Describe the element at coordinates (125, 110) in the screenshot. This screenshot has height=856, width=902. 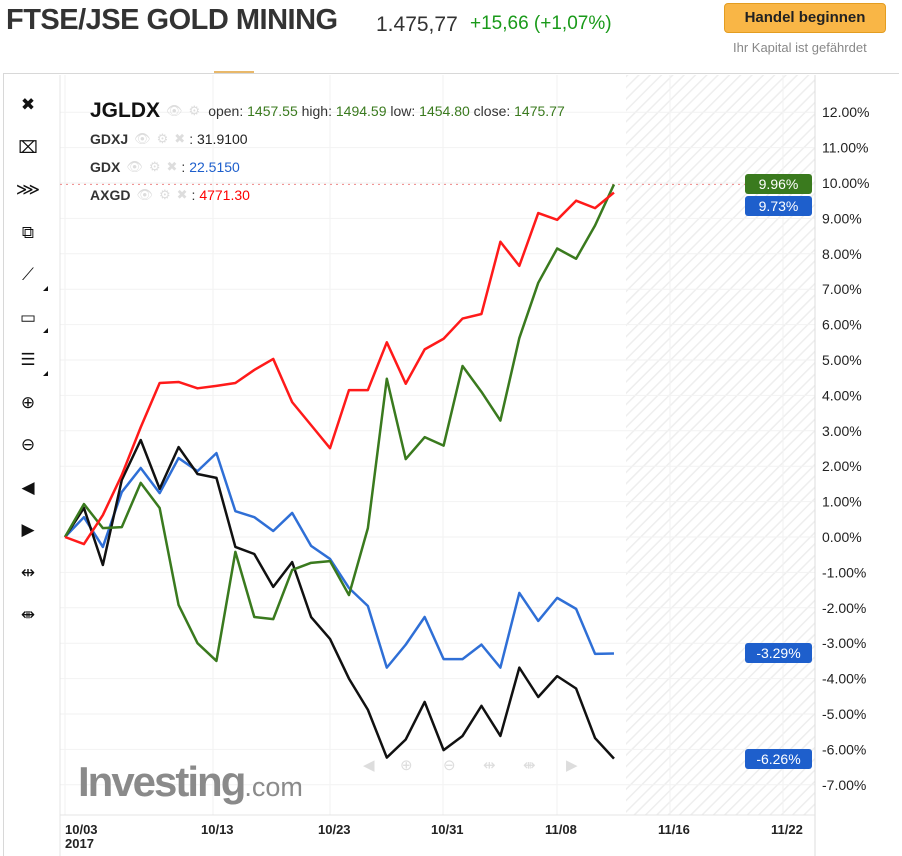
I see `main-symbol: JGLDX` at that location.